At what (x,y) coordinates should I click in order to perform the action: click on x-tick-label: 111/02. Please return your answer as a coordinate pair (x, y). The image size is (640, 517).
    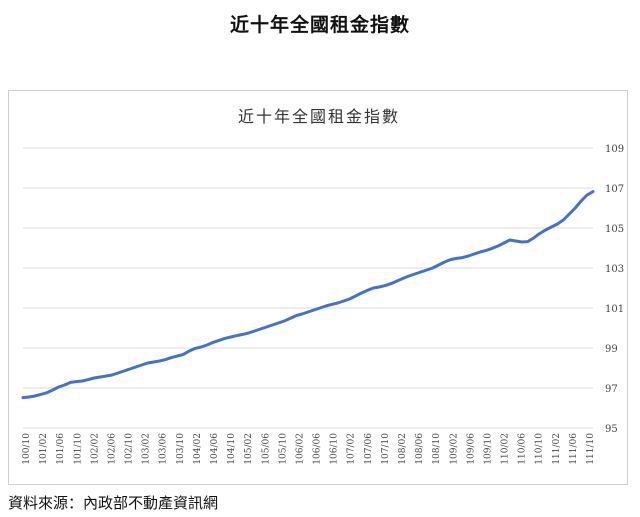
    Looking at the image, I should click on (557, 449).